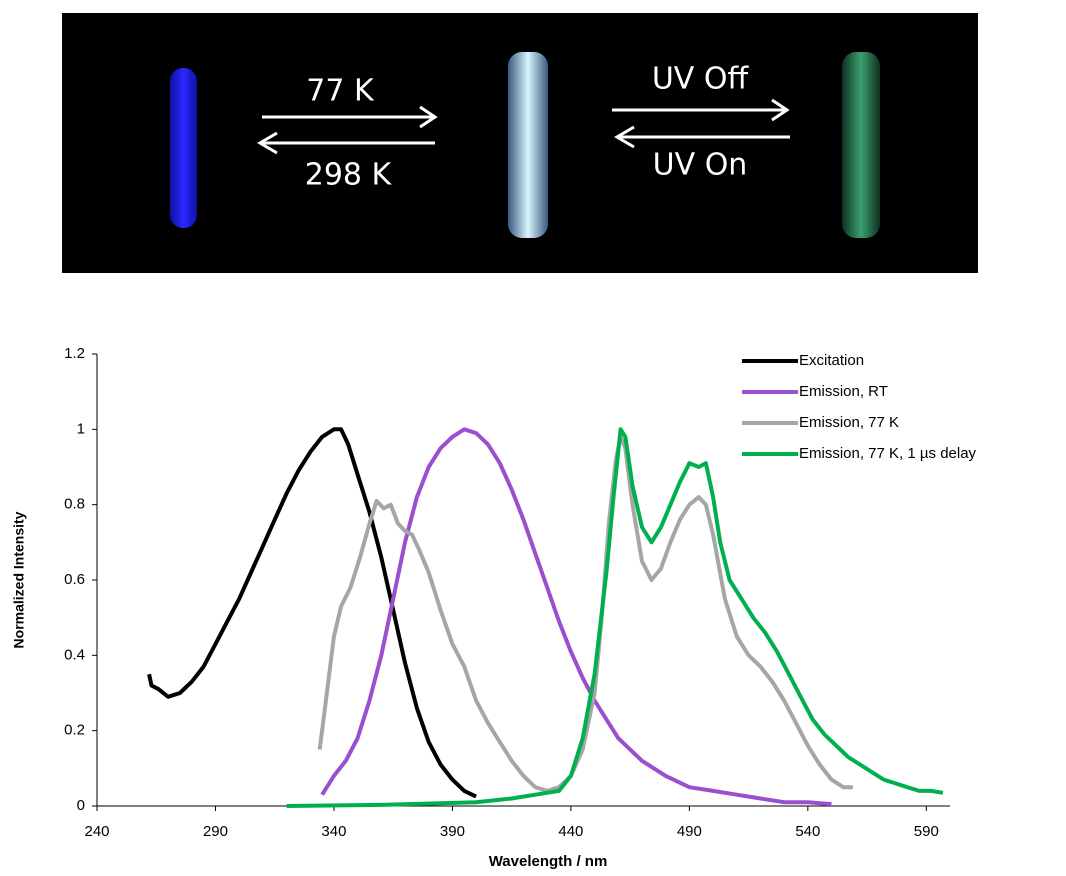 The width and height of the screenshot is (1066, 876). What do you see at coordinates (74, 654) in the screenshot?
I see `y-tick-label: 0.4` at bounding box center [74, 654].